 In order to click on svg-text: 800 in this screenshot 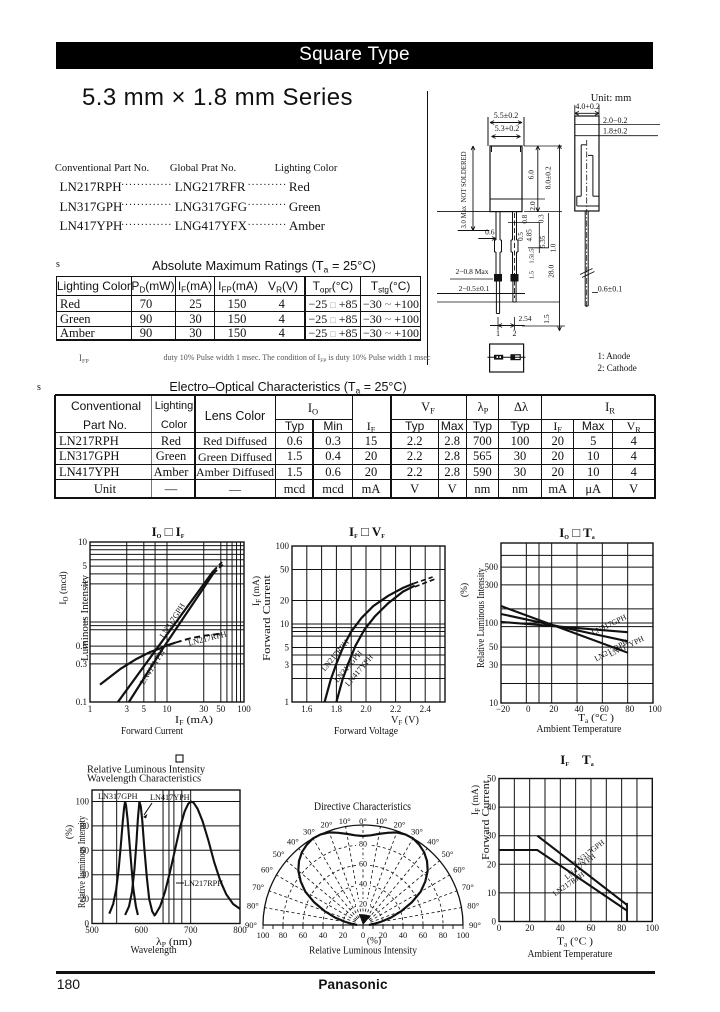, I will do `click(240, 930)`.